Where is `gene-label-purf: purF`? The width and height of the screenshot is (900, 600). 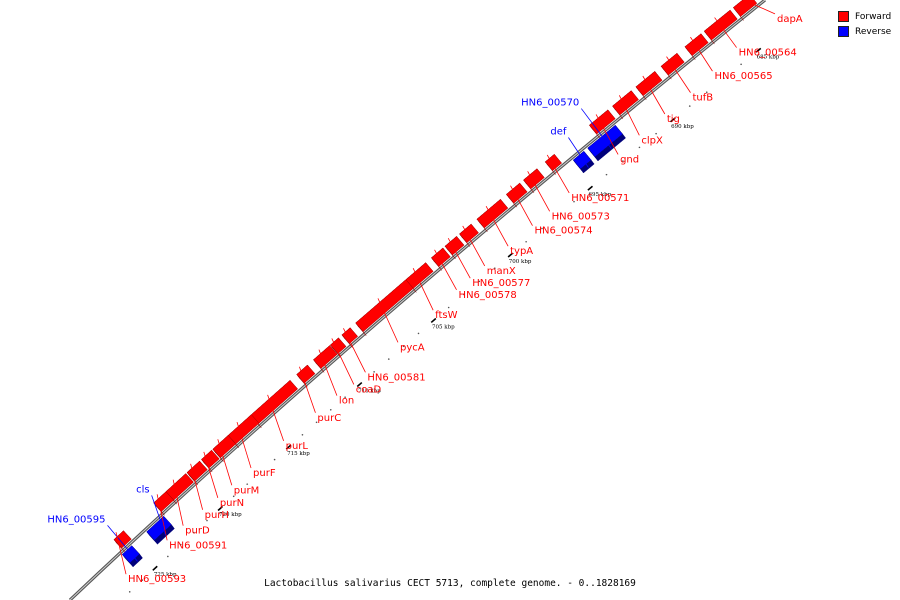
gene-label-purf: purF is located at coordinates (264, 473).